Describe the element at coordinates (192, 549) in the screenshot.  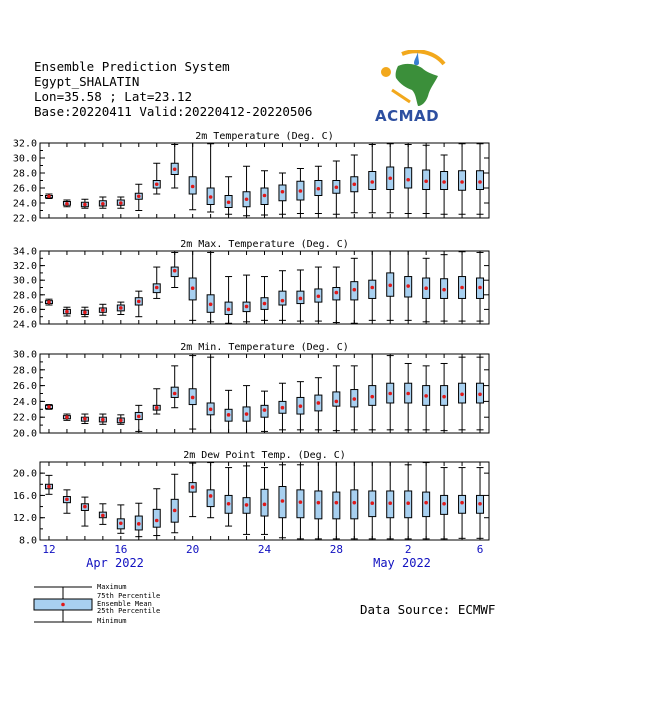
I see `x-day-label: 20` at that location.